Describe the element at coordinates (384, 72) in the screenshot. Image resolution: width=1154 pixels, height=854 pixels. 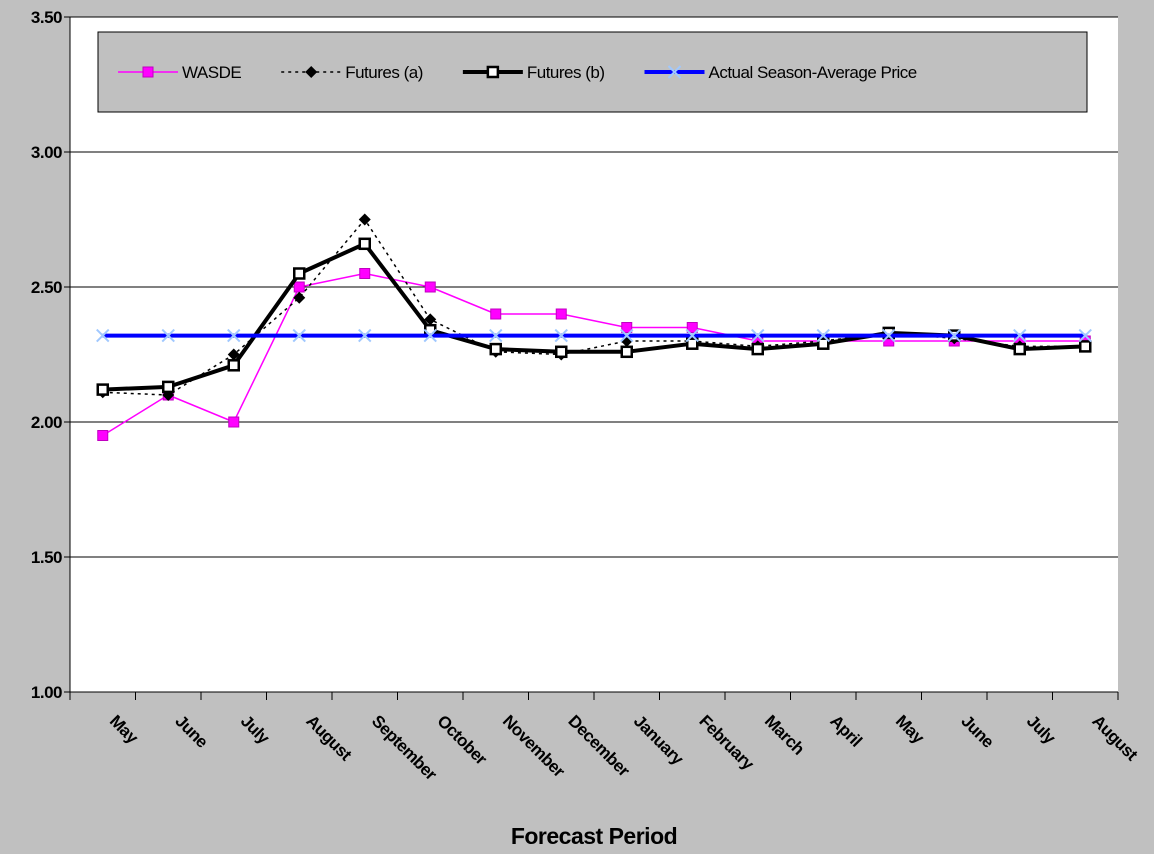
I see `legend-label: Futures (a)` at that location.